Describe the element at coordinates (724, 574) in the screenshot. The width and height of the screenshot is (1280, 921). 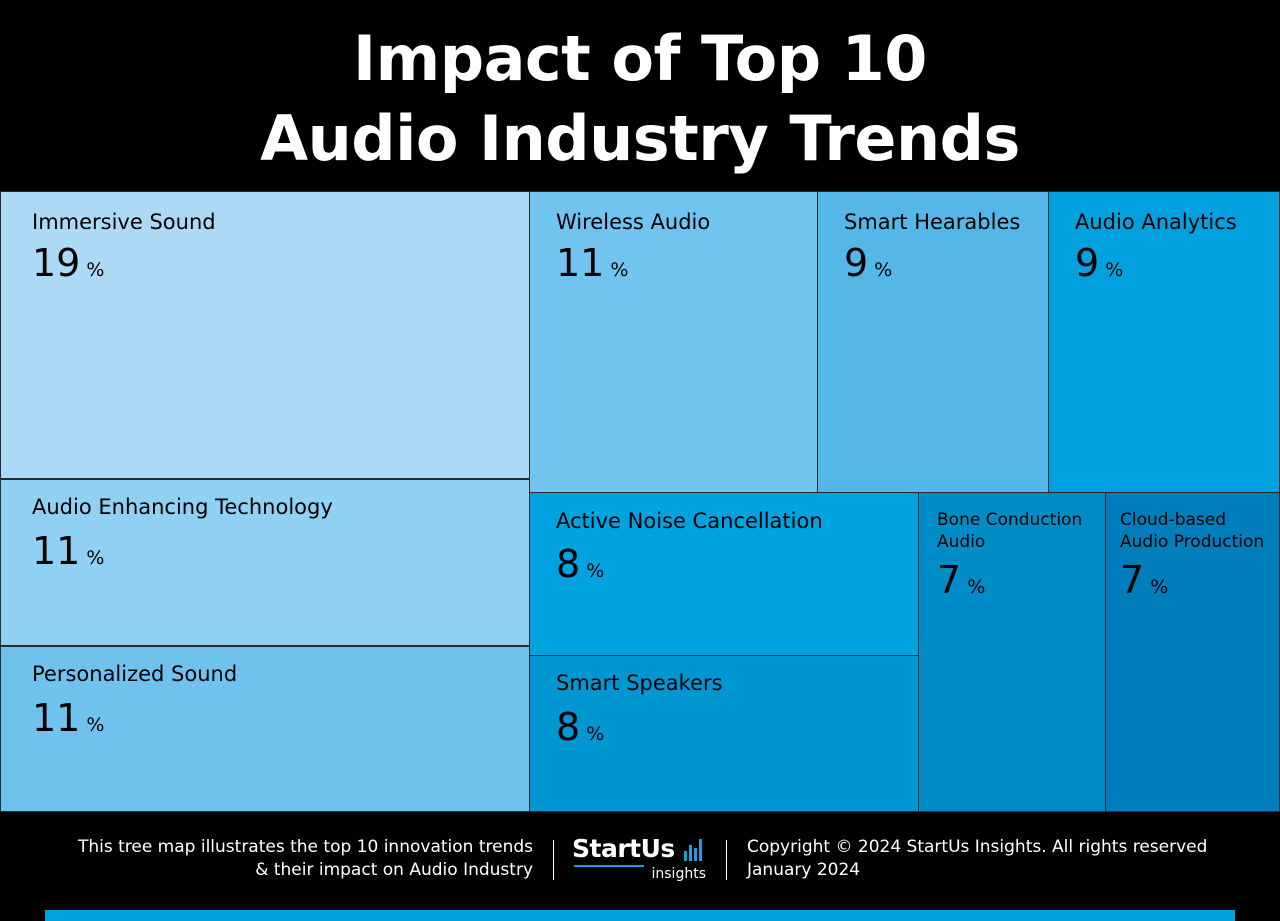
I see `treemap-cell: Active Noise Cancellation 8%` at that location.